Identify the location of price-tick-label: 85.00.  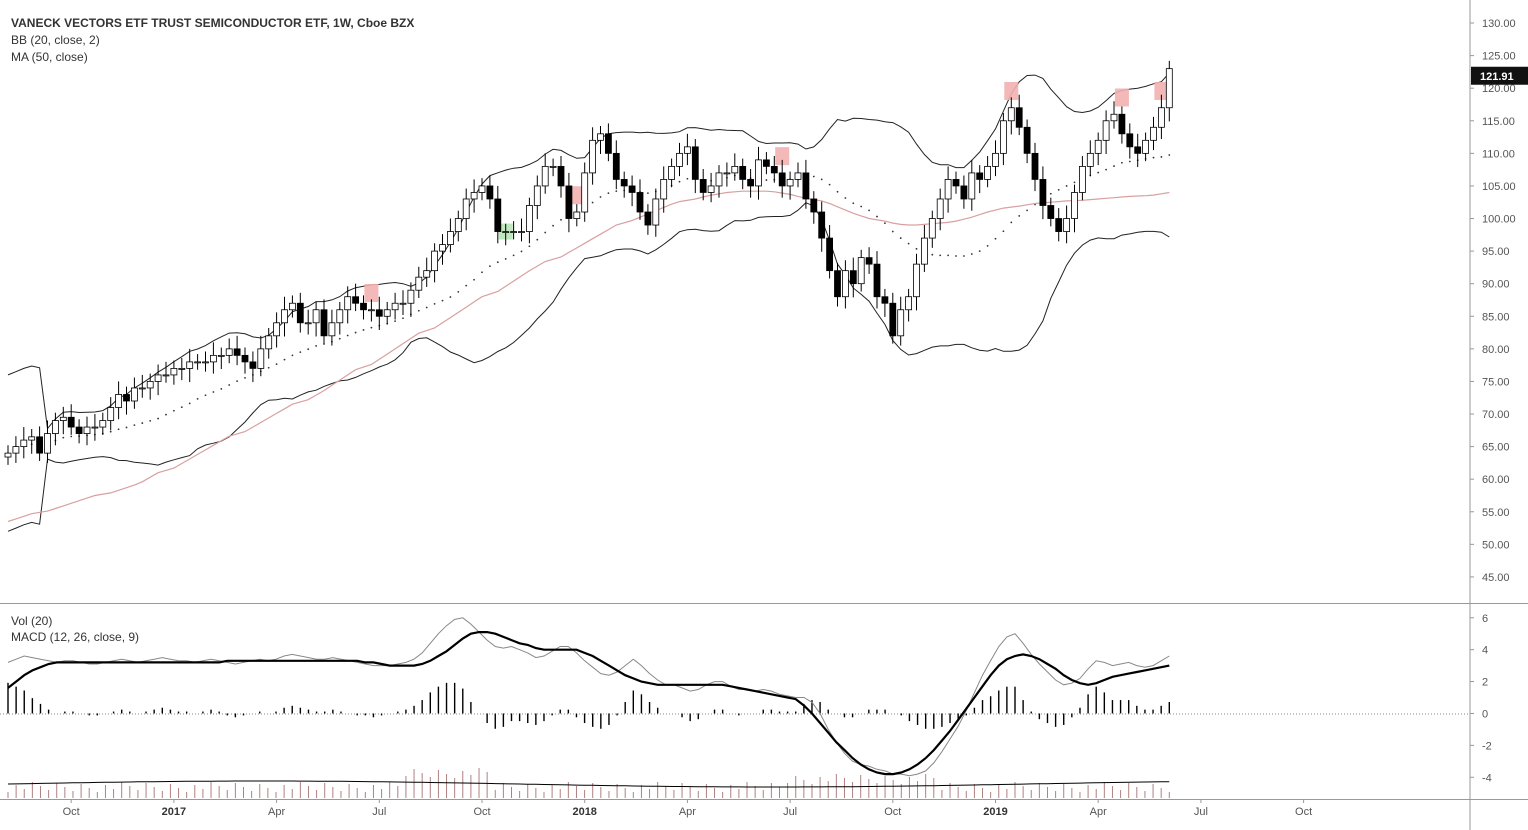
(1496, 317).